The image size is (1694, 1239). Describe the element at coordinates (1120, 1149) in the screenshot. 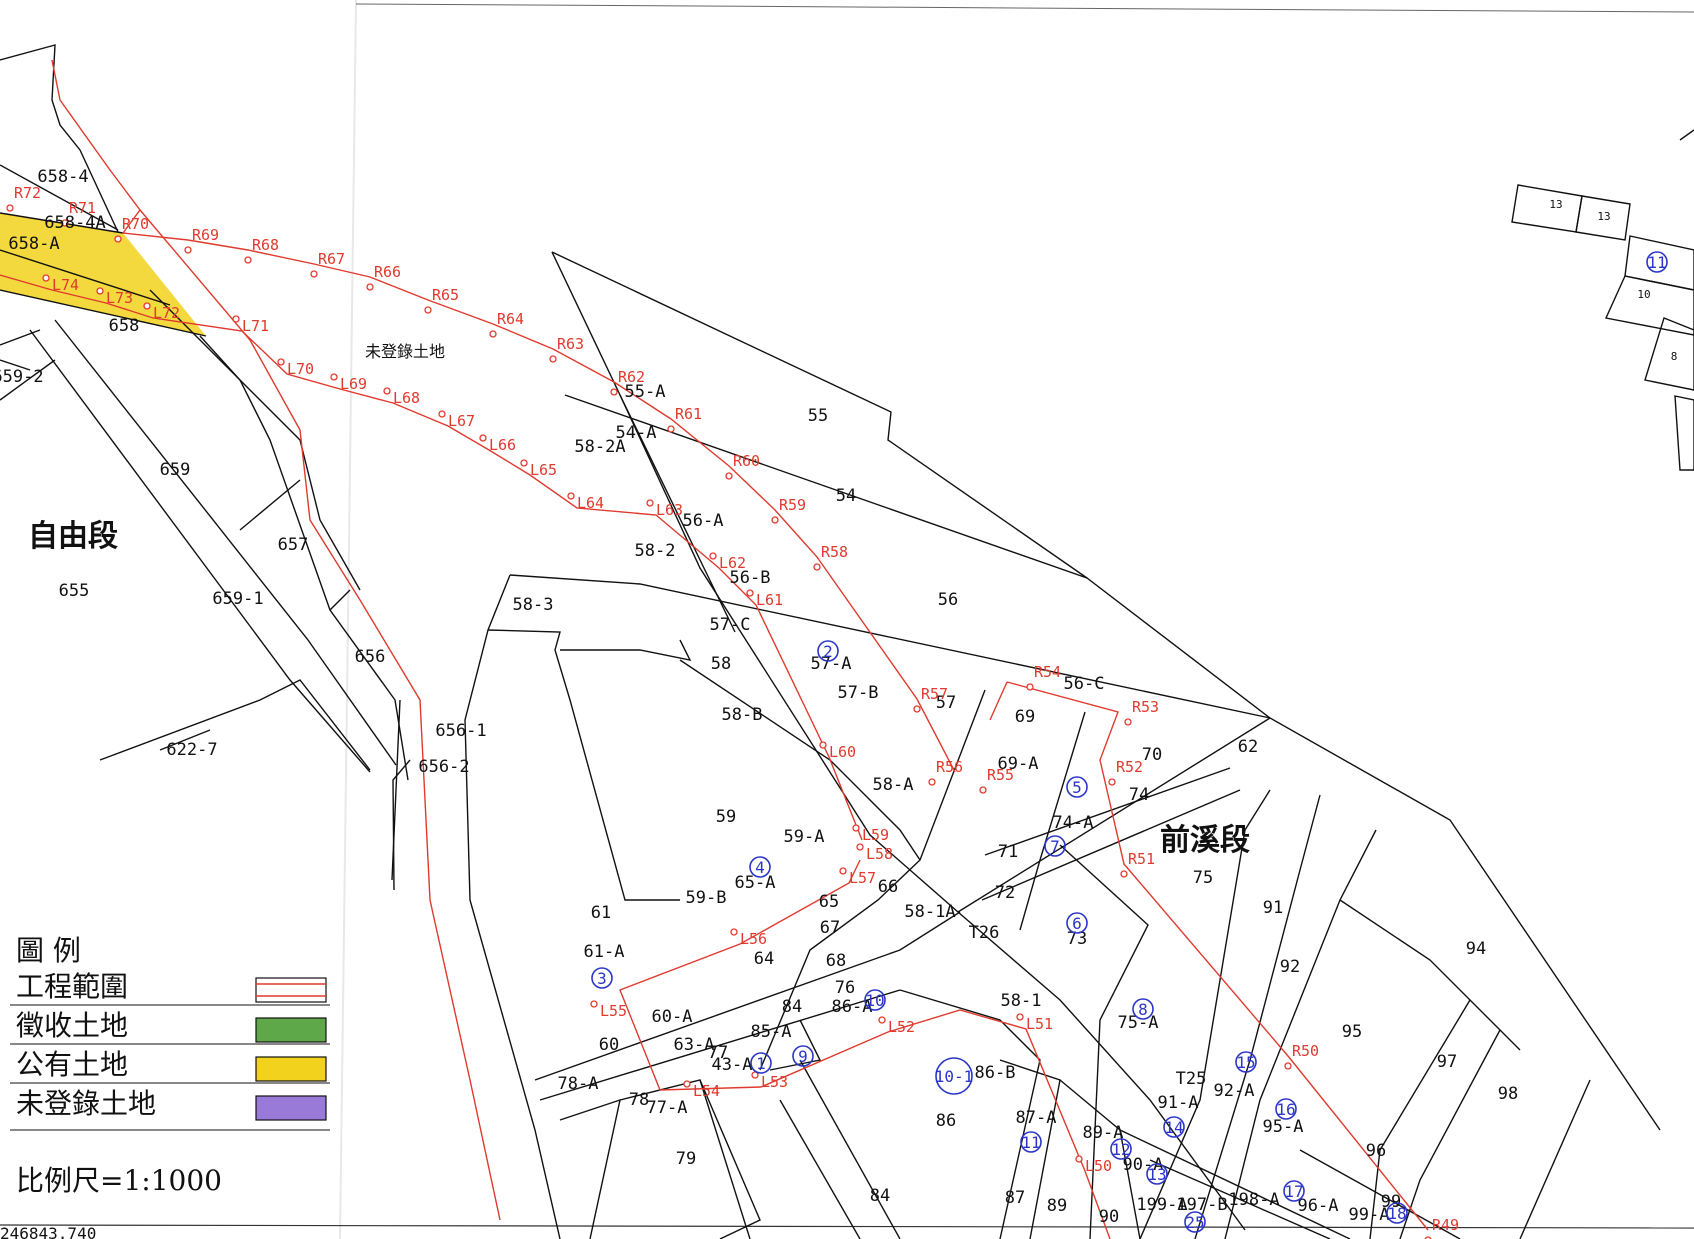

I see `circled-marker-number: 12` at that location.